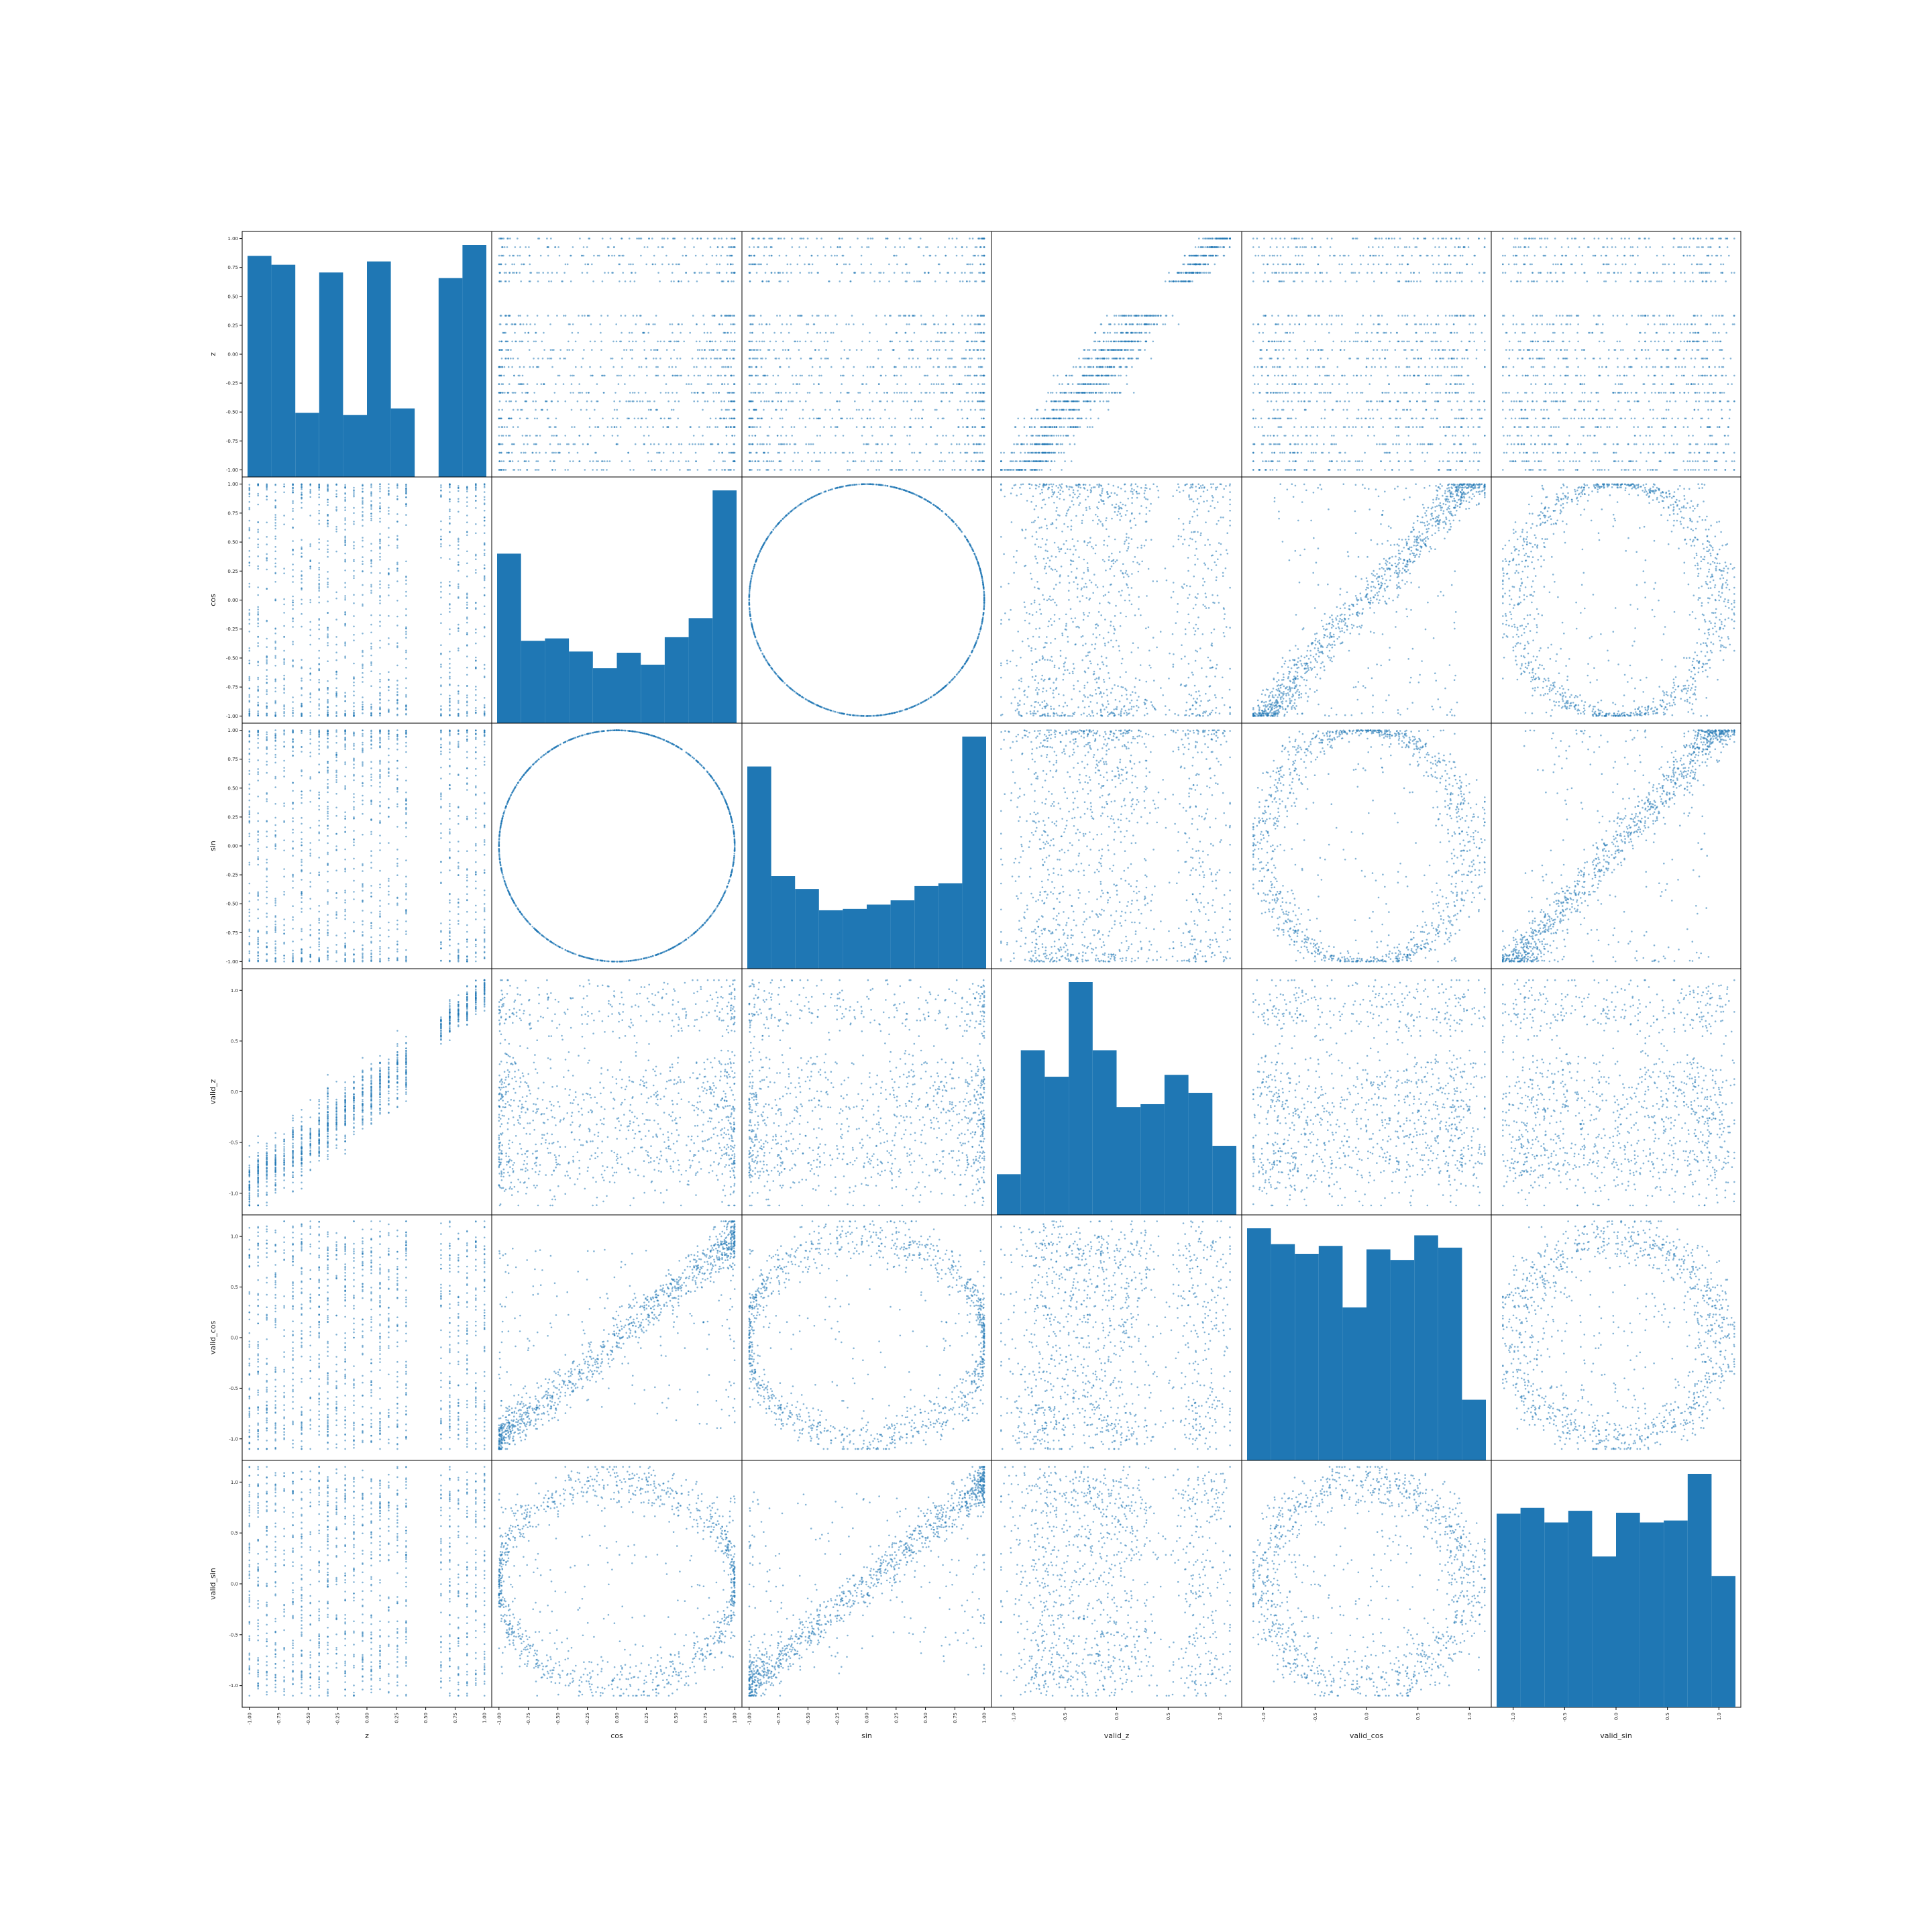 This screenshot has height=1932, width=1932. What do you see at coordinates (232, 325) in the screenshot?
I see `y-tick-label: 0.25` at bounding box center [232, 325].